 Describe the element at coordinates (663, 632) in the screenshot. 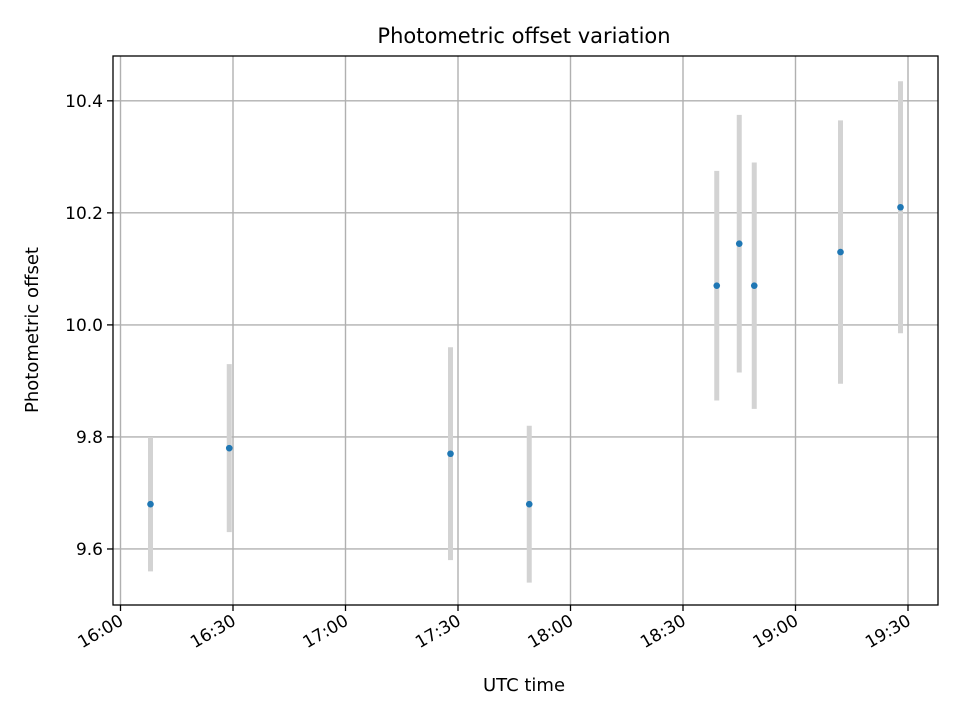

I see `x-tick-label: 18:30` at that location.